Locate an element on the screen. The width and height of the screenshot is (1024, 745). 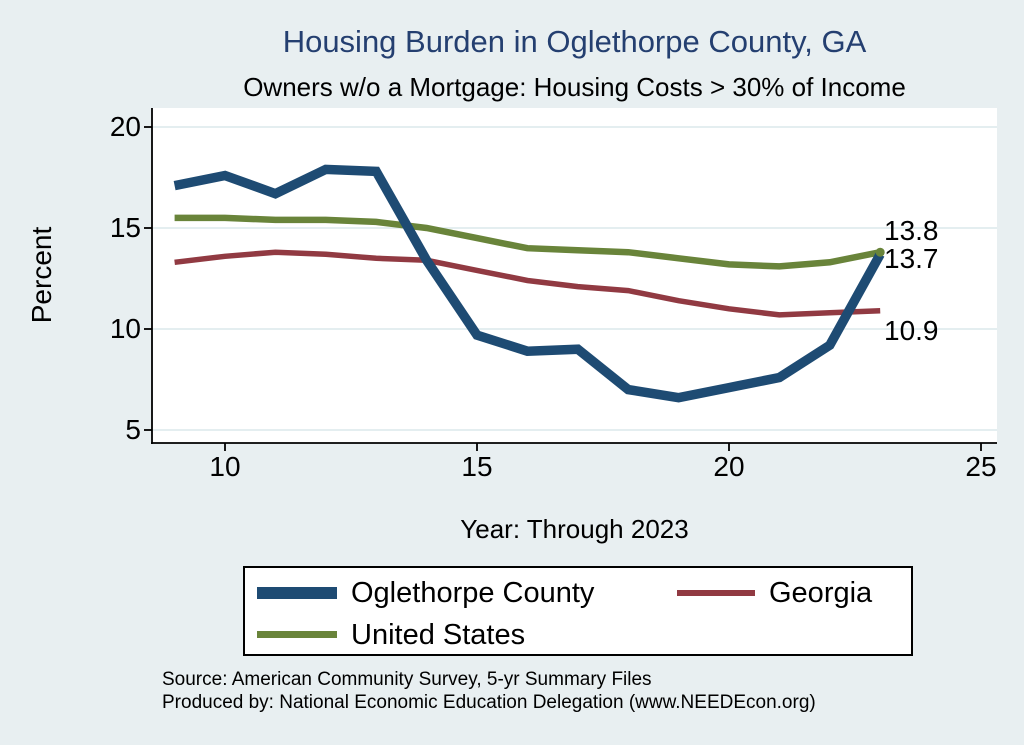
legend: Oglethorpe County Georgia United States is located at coordinates (578, 611).